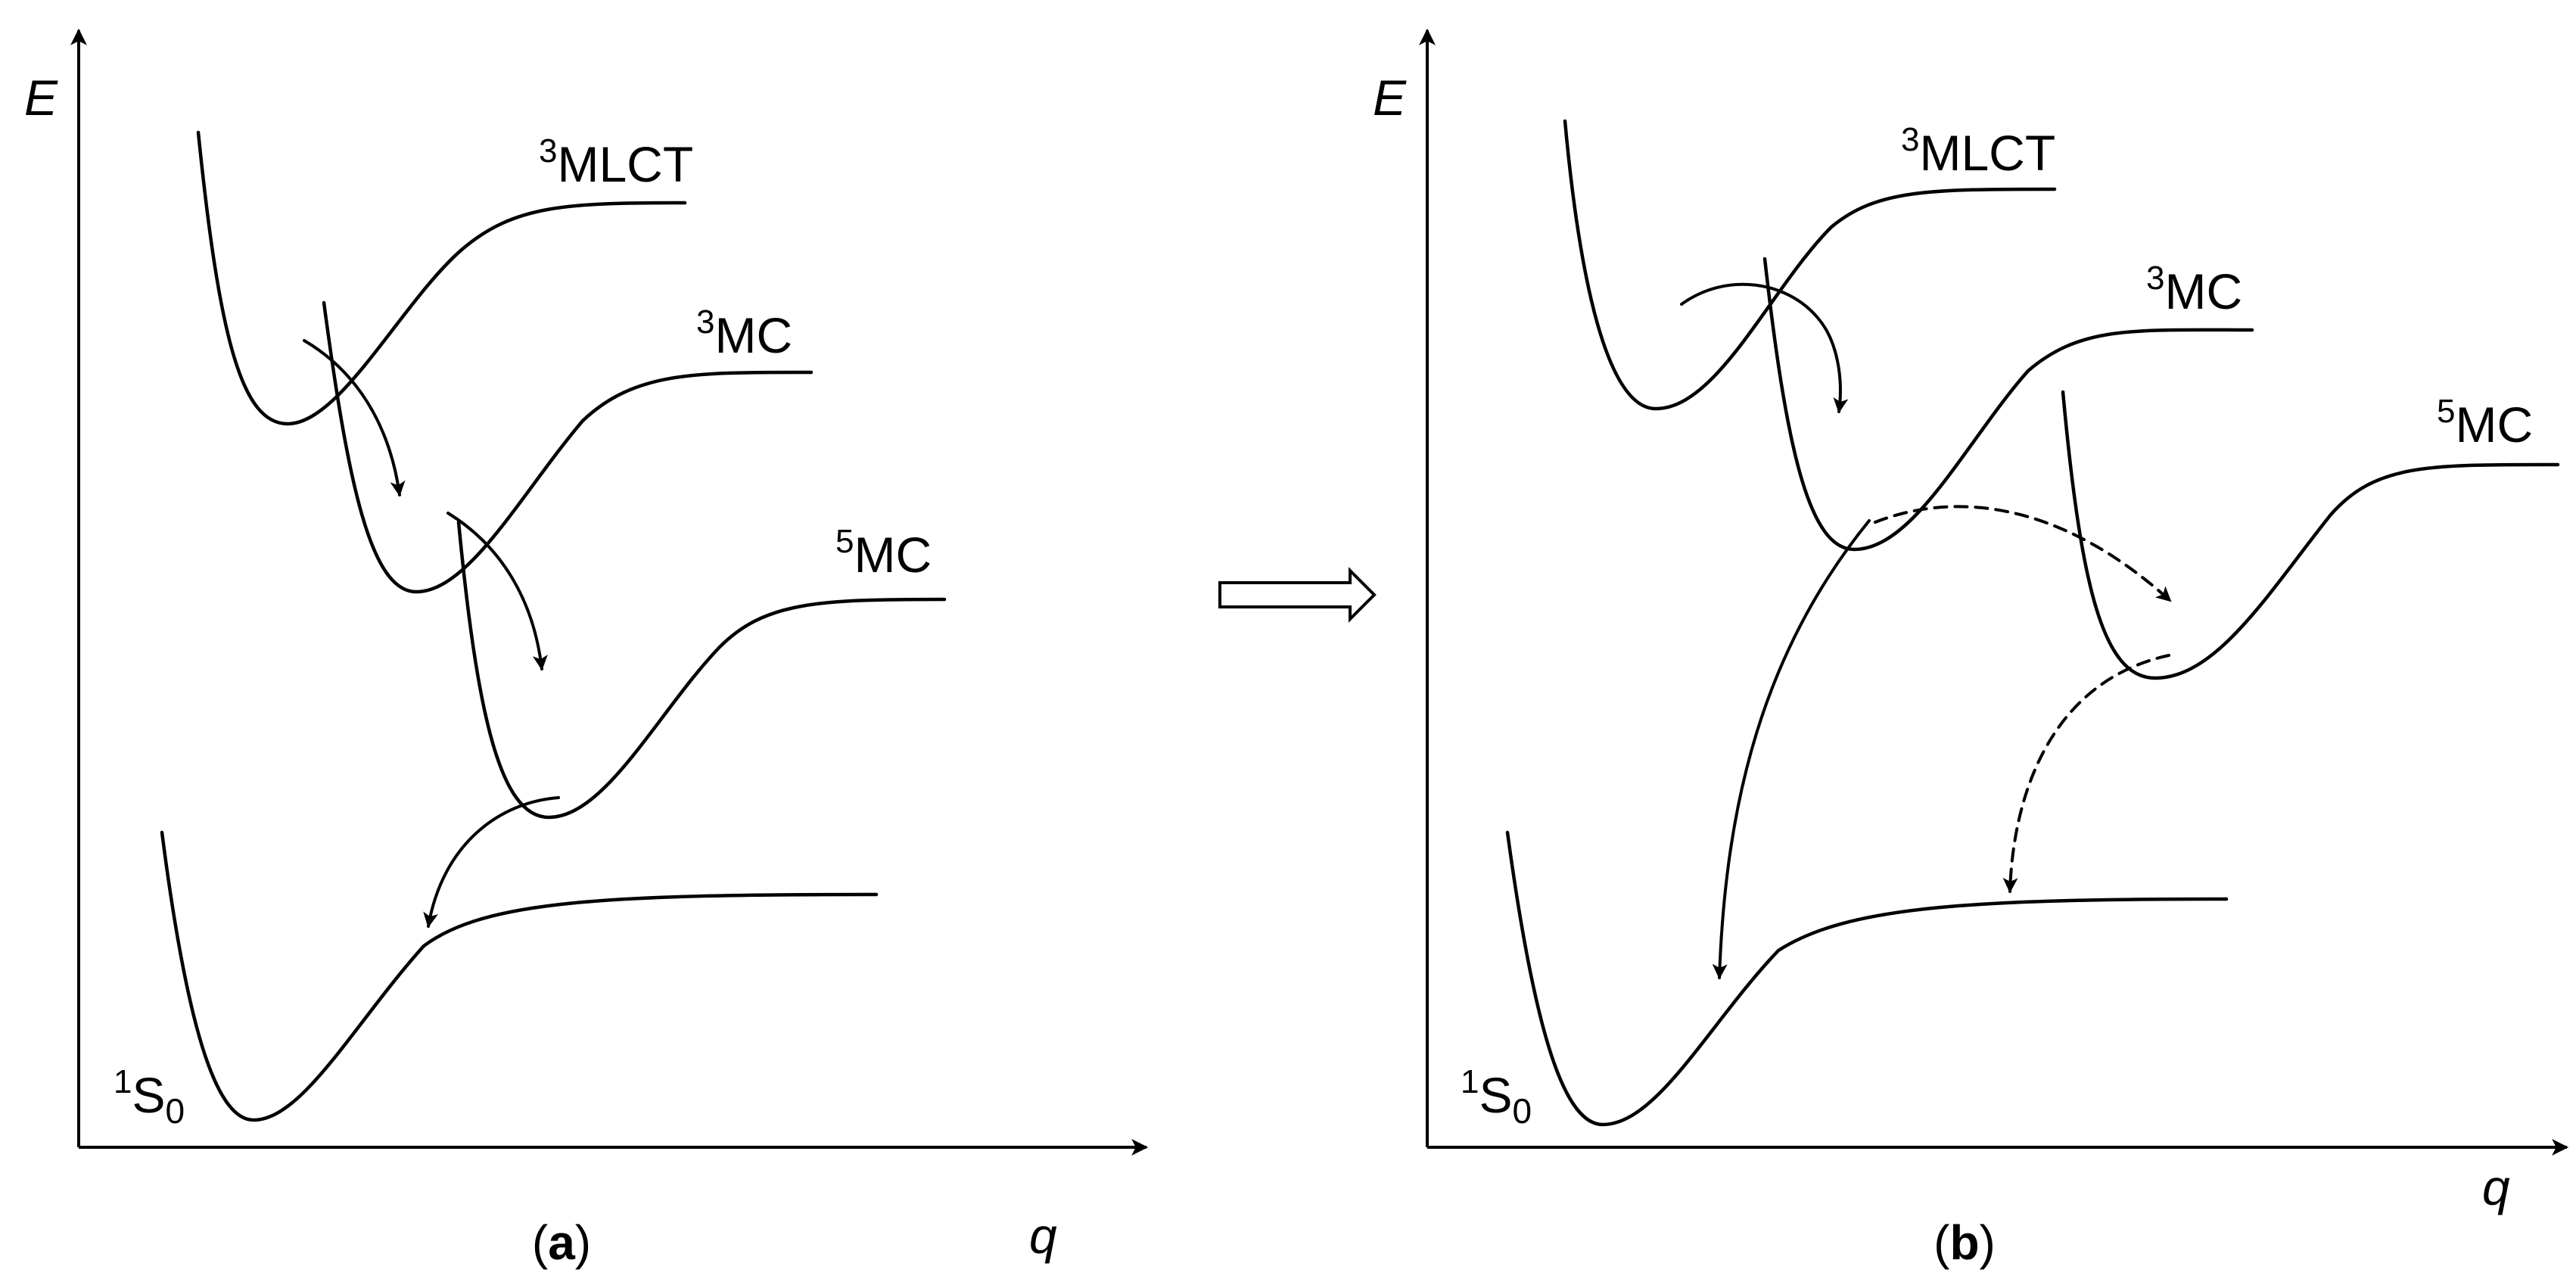 This screenshot has height=1285, width=2576. I want to click on panel-b-3mc-curve, so click(2008, 404).